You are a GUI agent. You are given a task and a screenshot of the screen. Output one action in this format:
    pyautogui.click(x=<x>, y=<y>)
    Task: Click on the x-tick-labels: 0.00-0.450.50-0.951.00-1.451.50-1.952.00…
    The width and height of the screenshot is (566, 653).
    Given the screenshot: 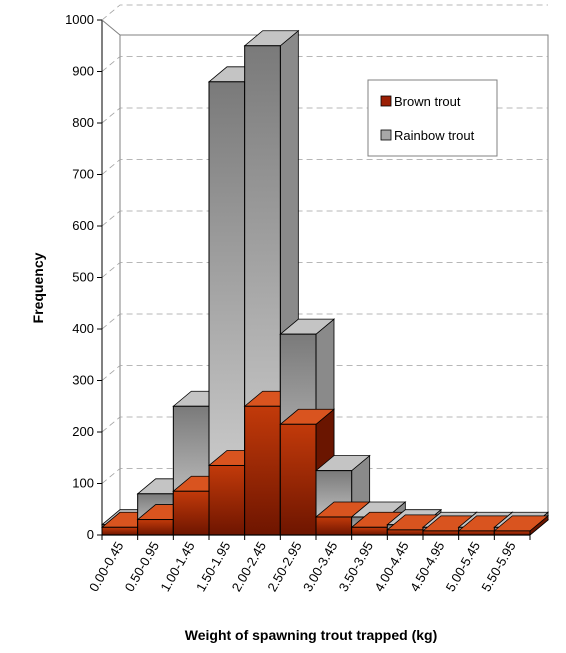 What is the action you would take?
    pyautogui.click(x=302, y=566)
    